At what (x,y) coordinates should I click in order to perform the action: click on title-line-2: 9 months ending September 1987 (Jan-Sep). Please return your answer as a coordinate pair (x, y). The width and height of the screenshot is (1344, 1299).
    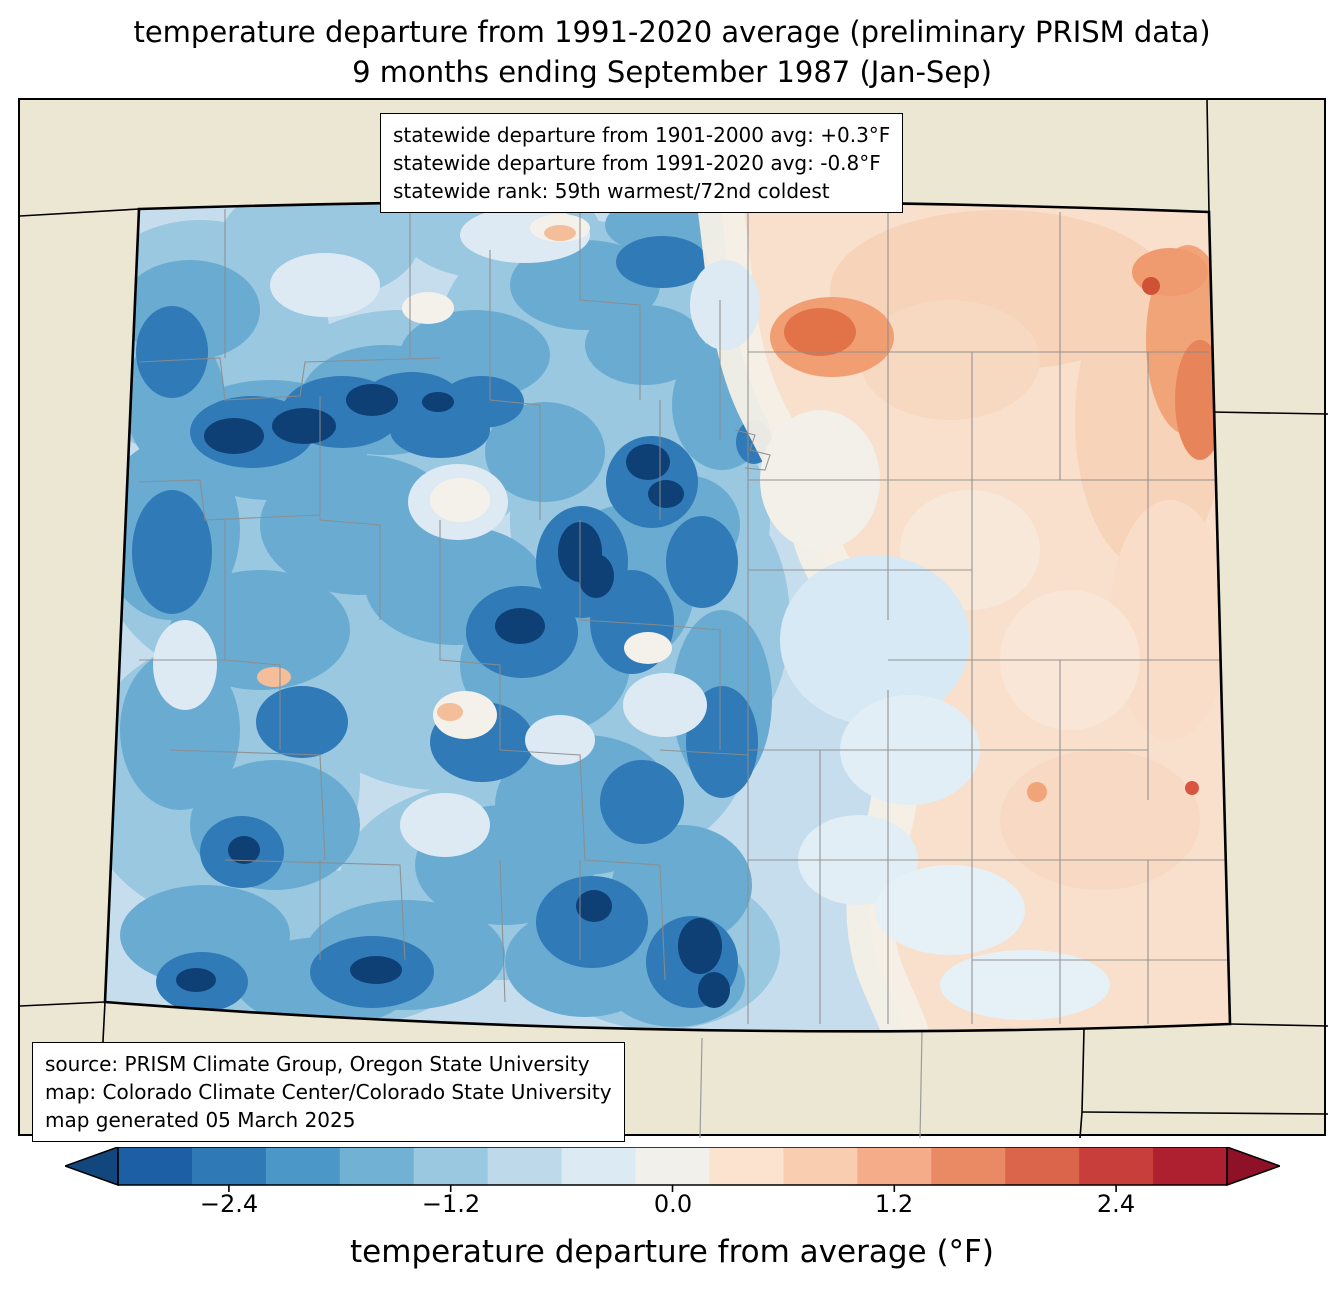
    Looking at the image, I should click on (672, 72).